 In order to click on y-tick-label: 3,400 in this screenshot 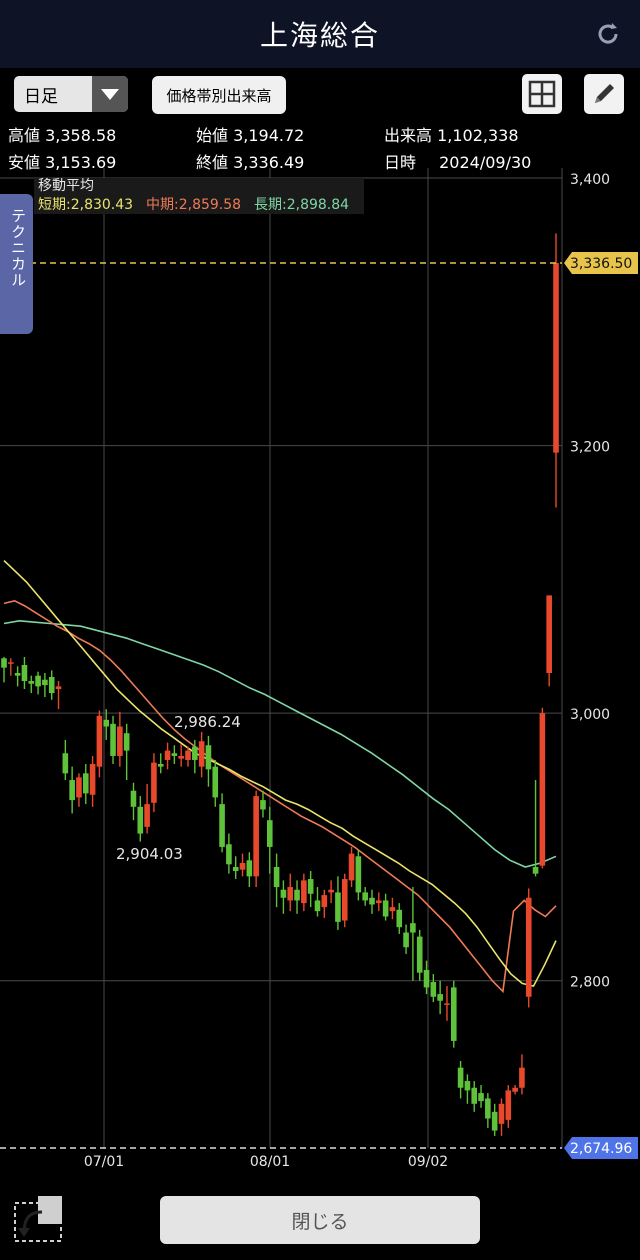, I will do `click(590, 180)`.